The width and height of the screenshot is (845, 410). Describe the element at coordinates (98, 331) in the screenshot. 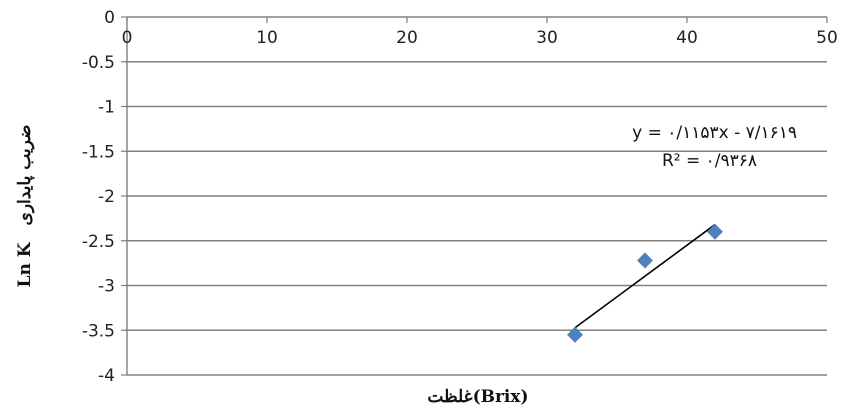

I see `y-tick-label: -3.5` at that location.